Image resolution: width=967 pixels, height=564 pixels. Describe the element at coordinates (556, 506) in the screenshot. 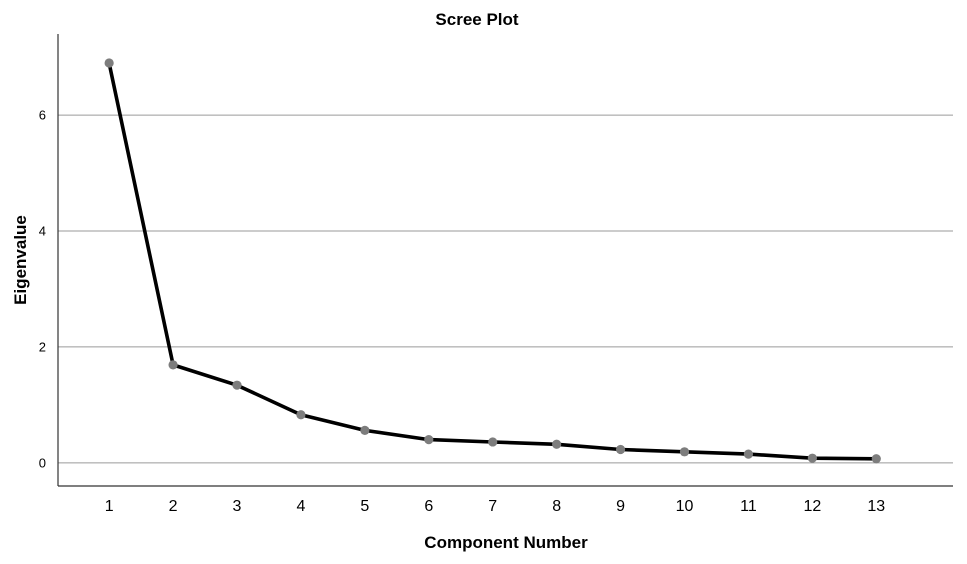

I see `x-tick-label: 8` at that location.